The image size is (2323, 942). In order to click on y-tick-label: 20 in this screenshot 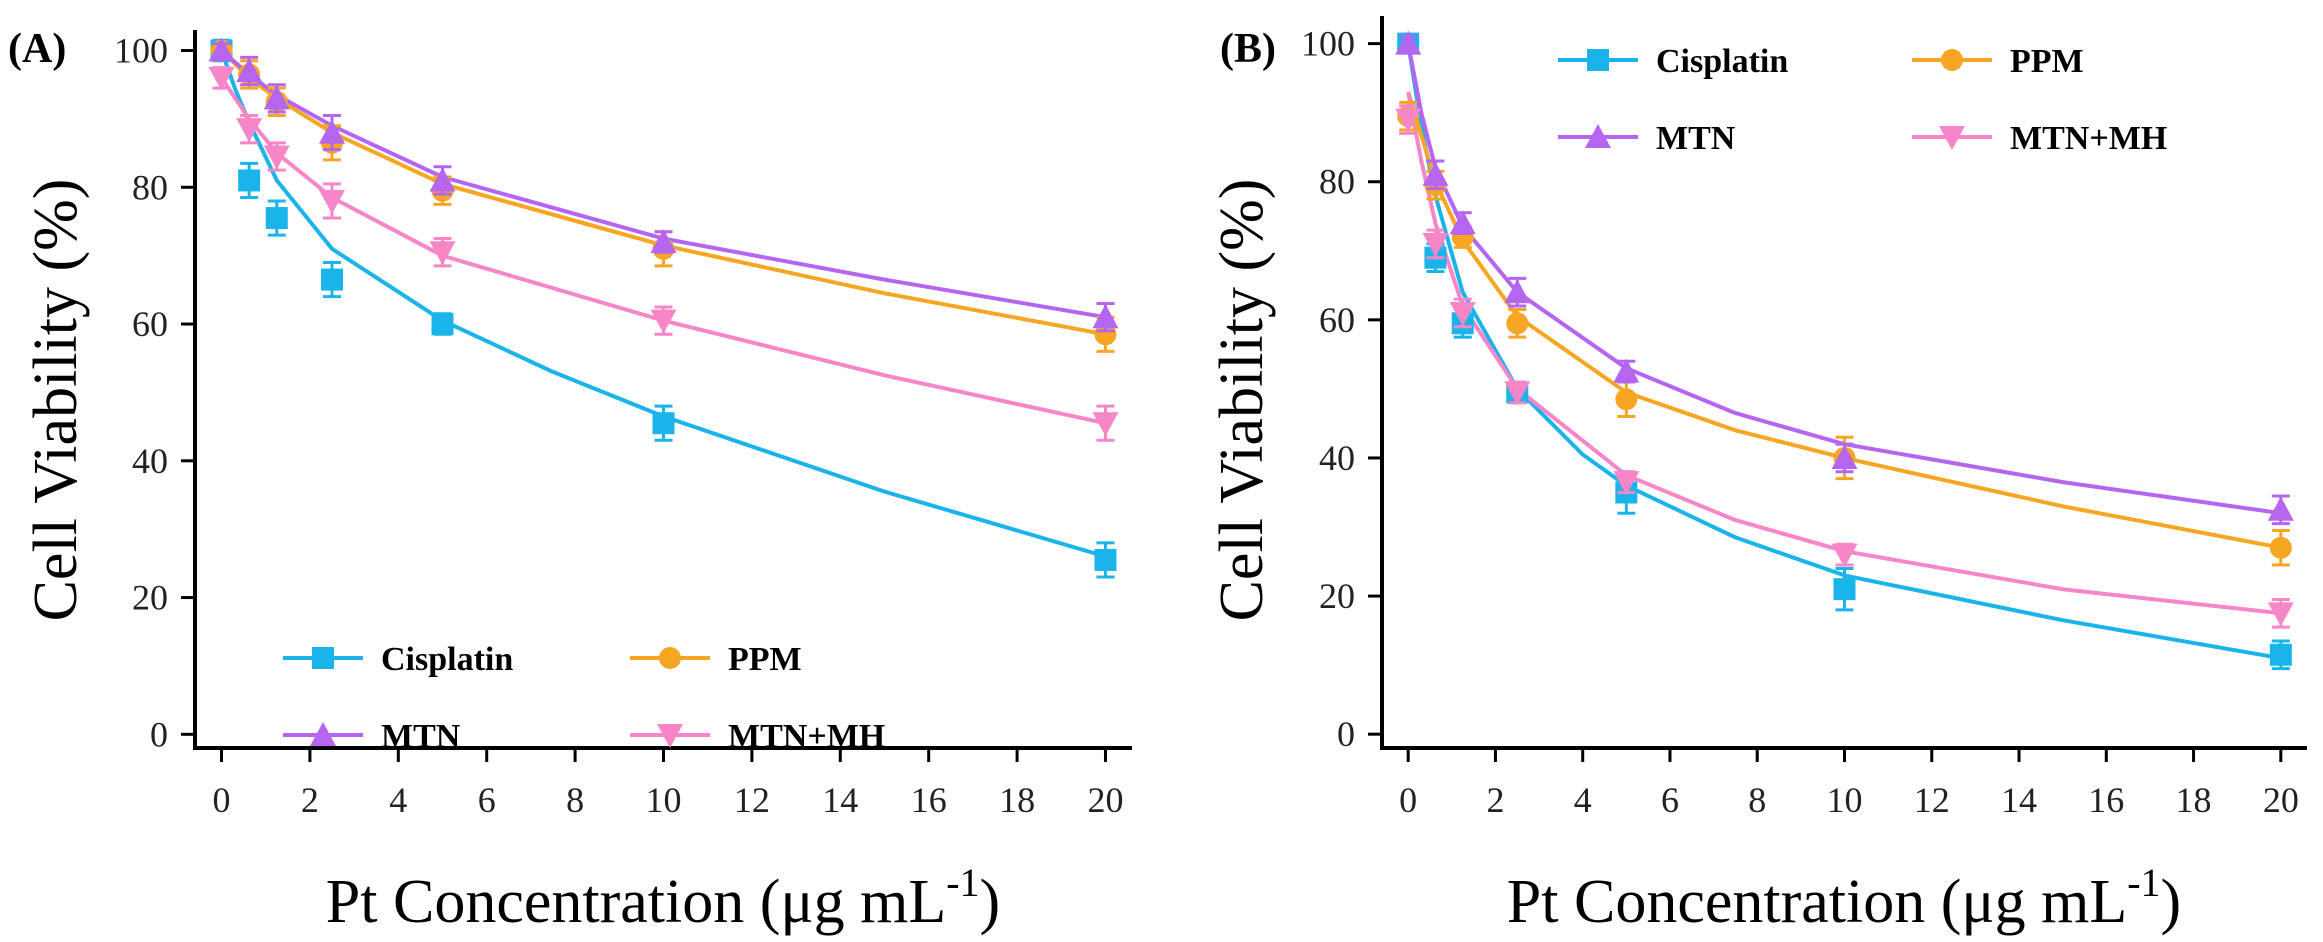, I will do `click(150, 598)`.